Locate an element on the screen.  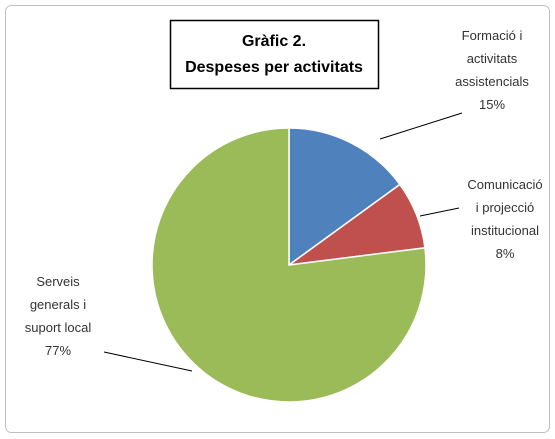
slice-label: Formació i activitats assistencials is located at coordinates (492, 58).